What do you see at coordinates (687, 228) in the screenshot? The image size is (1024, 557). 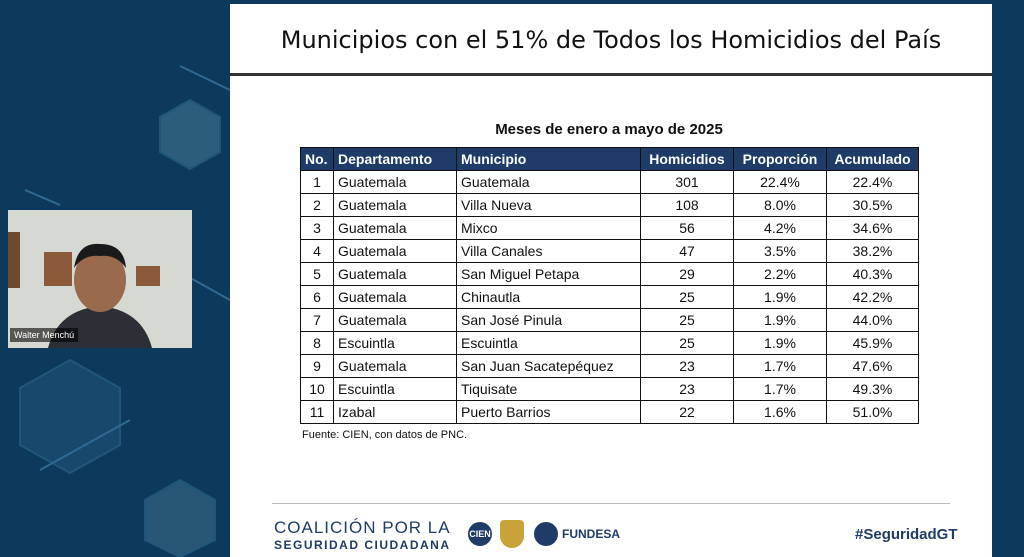 I see `table-cell: 56` at bounding box center [687, 228].